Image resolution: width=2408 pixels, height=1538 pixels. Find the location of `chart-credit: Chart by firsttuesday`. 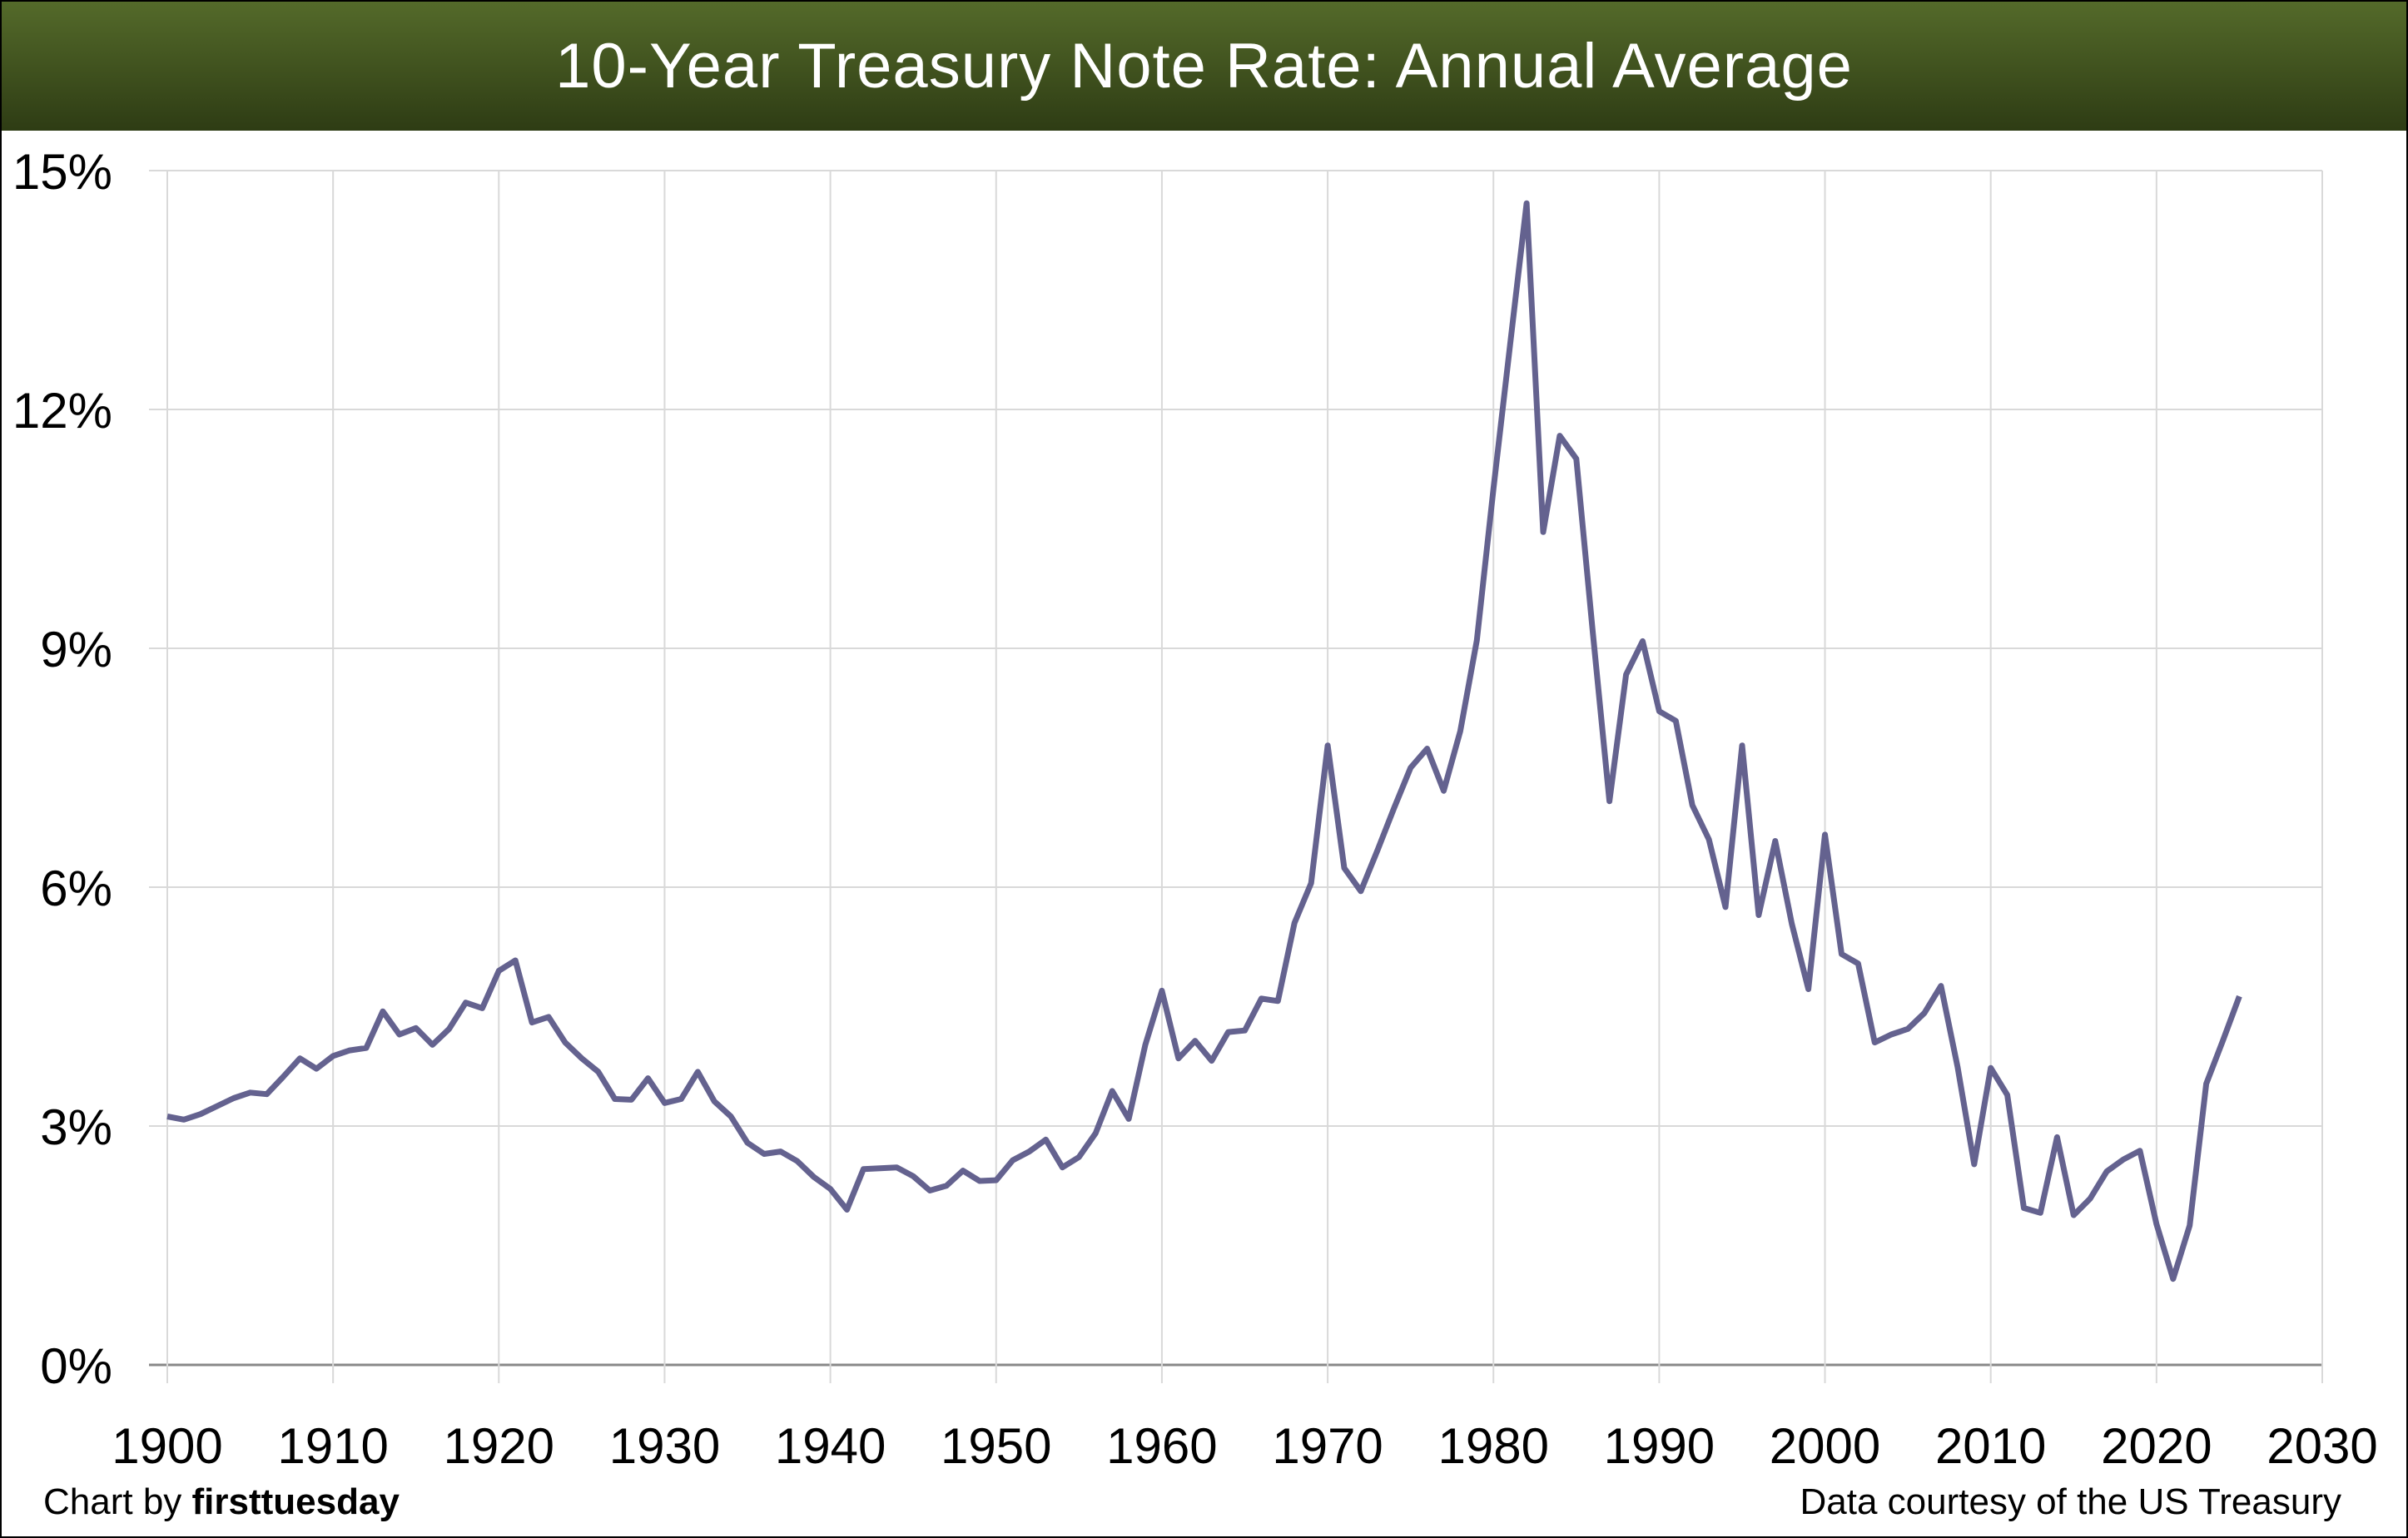

chart-credit: Chart by firsttuesday is located at coordinates (221, 1502).